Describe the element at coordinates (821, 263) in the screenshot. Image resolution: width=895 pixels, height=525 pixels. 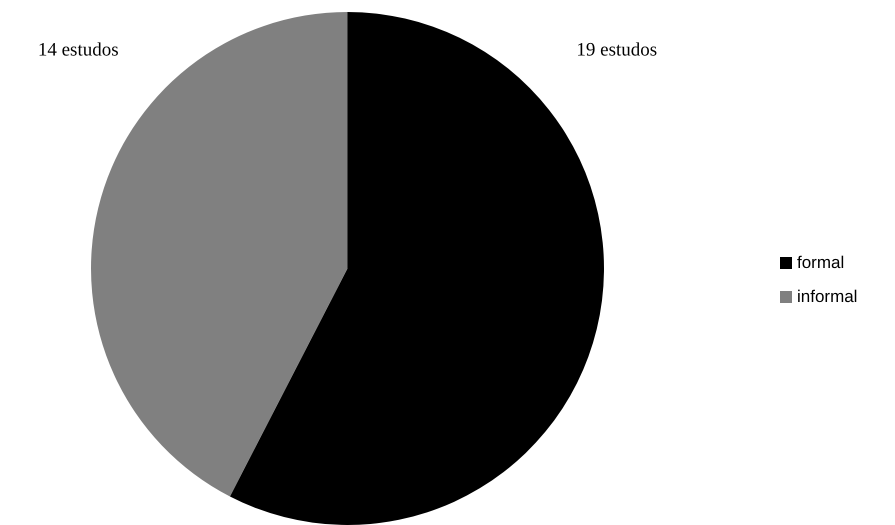
I see `legend-label: formal` at that location.